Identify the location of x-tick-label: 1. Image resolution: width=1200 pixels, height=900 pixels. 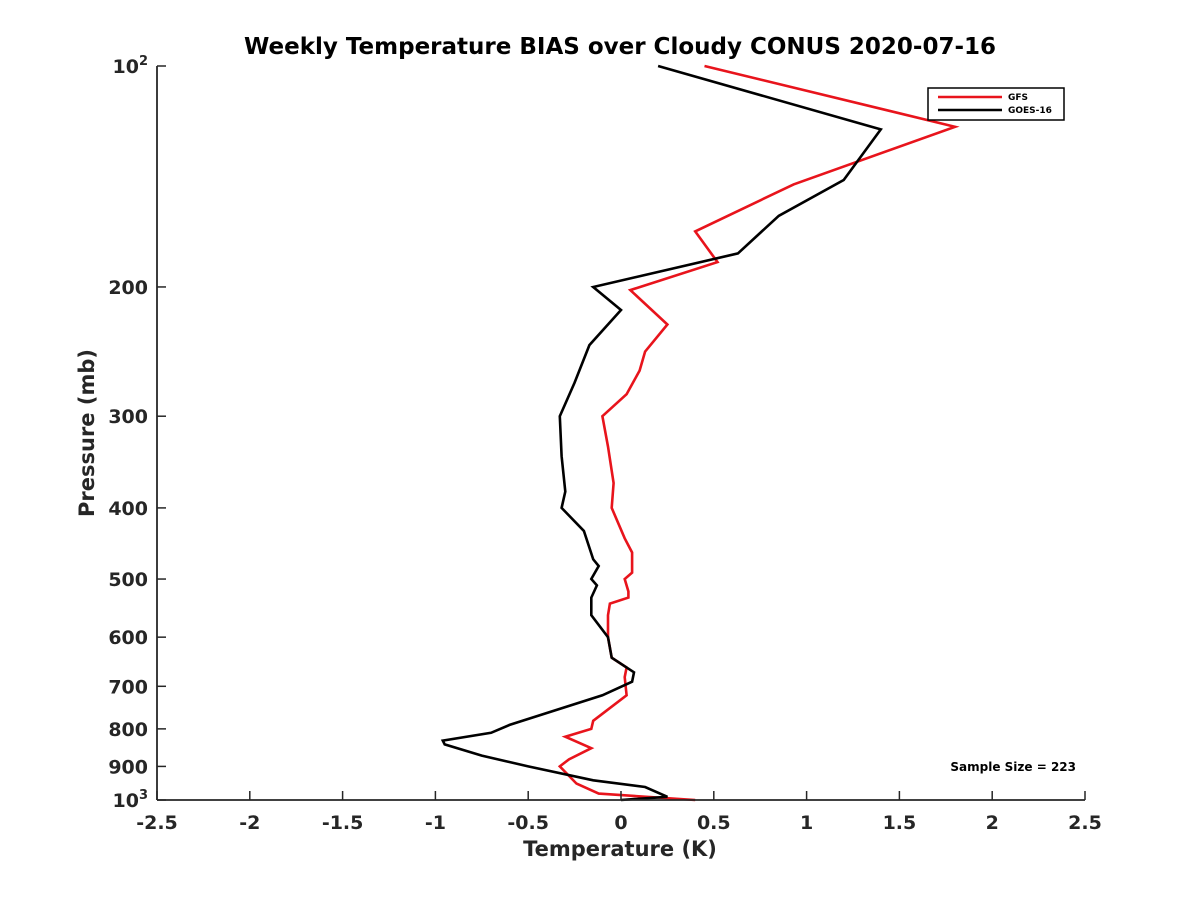
(806, 823).